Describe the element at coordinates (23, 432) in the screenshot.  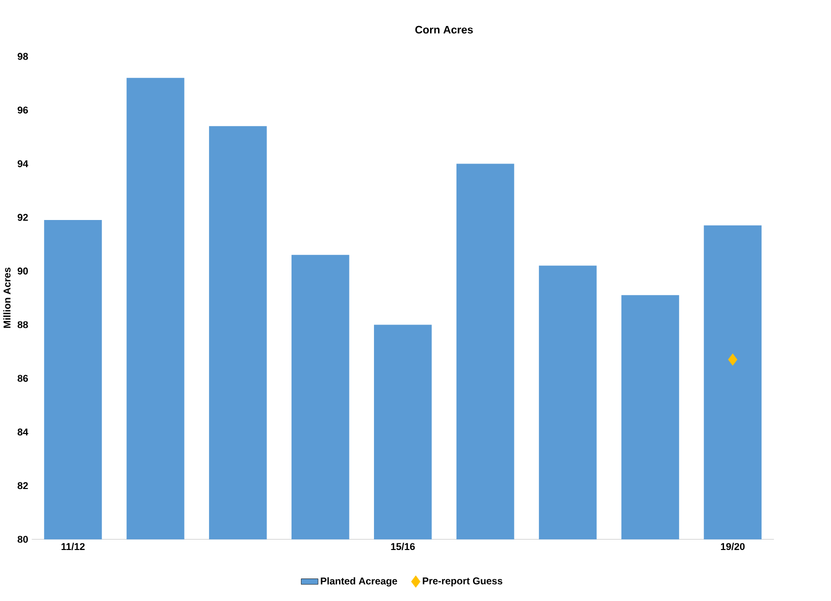
I see `y-tick-label: 84` at that location.